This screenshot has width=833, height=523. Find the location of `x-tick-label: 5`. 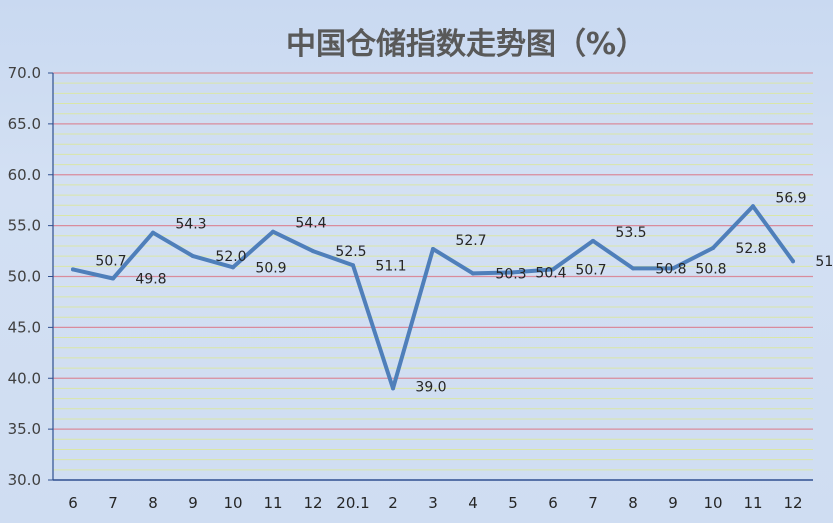

x-tick-label: 5 is located at coordinates (513, 503).